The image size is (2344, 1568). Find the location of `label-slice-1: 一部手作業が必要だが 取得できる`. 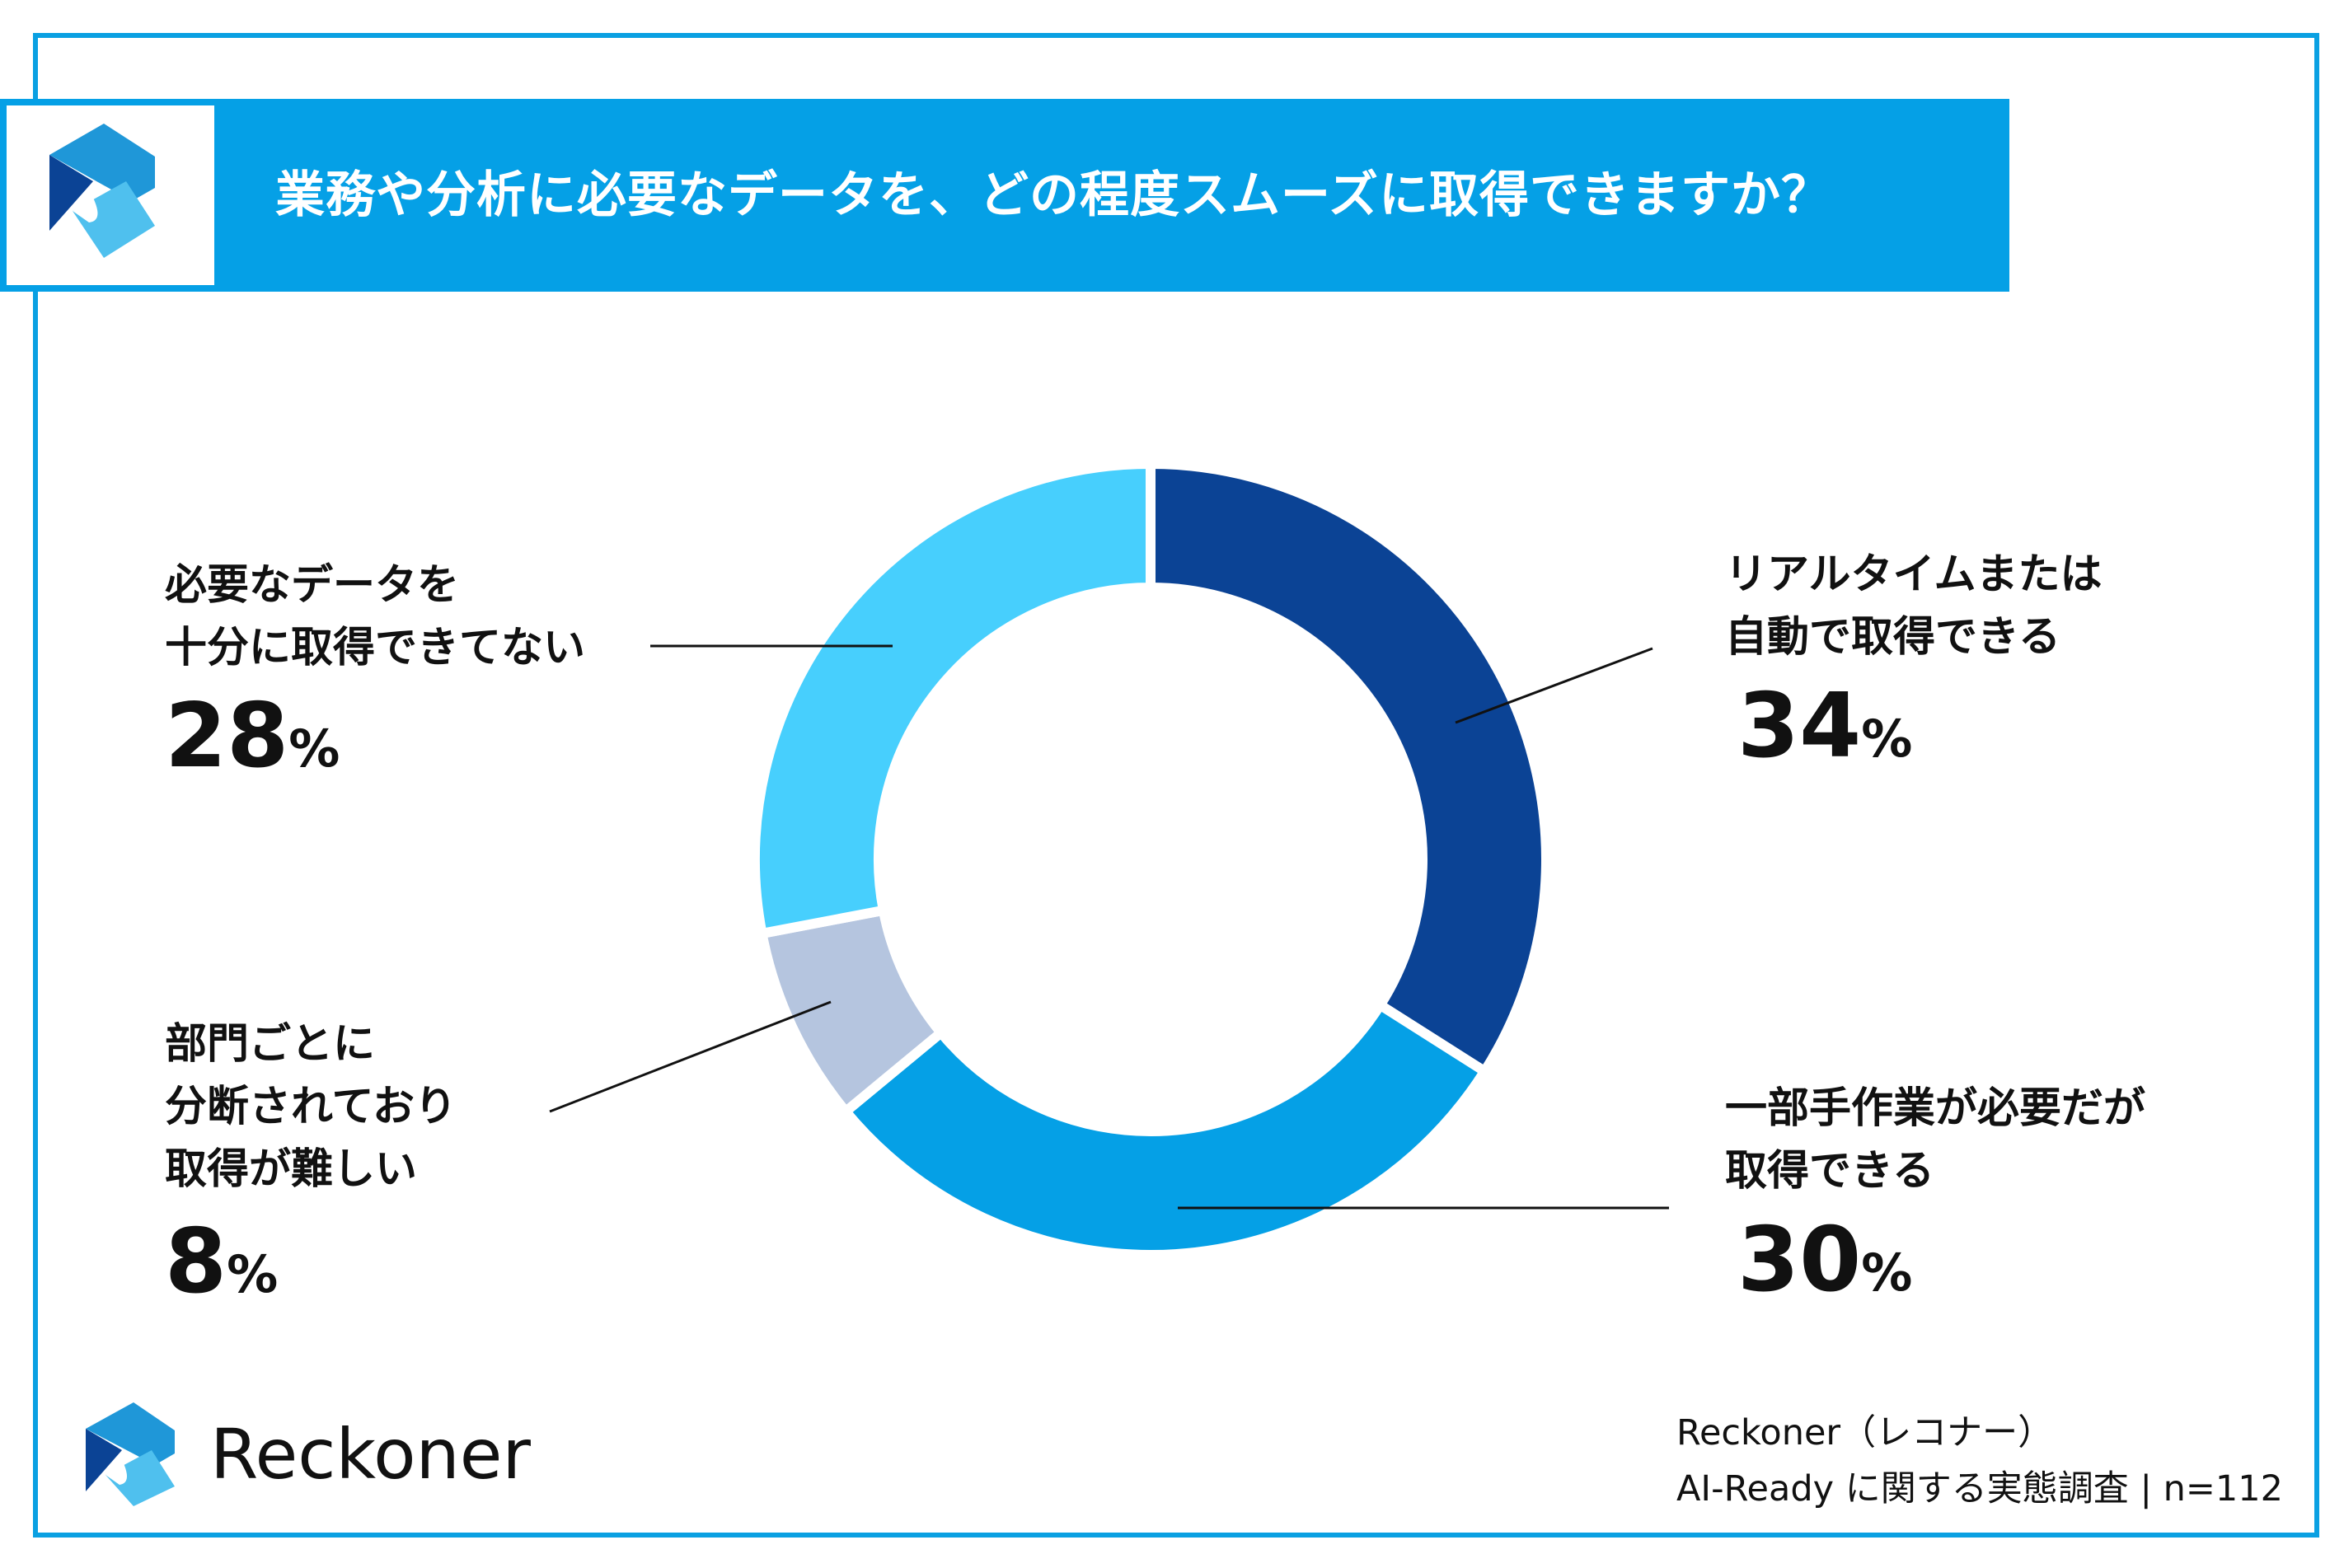

label-slice-1: 一部手作業が必要だが 取得できる is located at coordinates (1935, 1141).